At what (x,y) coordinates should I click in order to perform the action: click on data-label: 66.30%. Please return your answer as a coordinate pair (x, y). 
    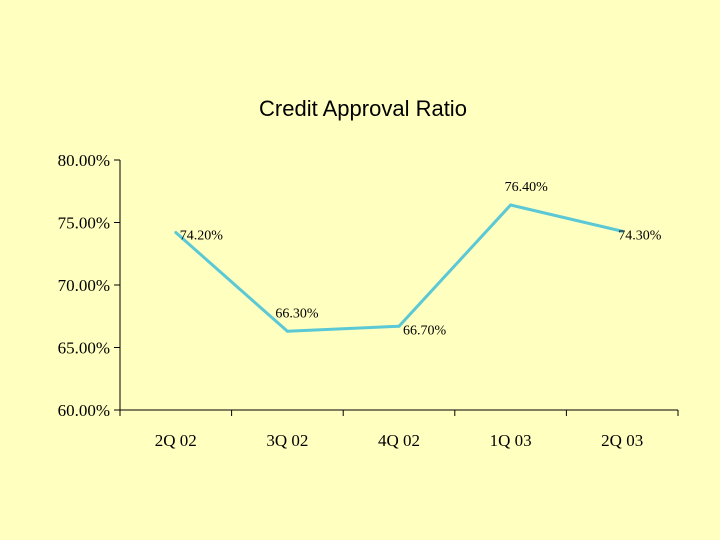
    Looking at the image, I should click on (297, 313).